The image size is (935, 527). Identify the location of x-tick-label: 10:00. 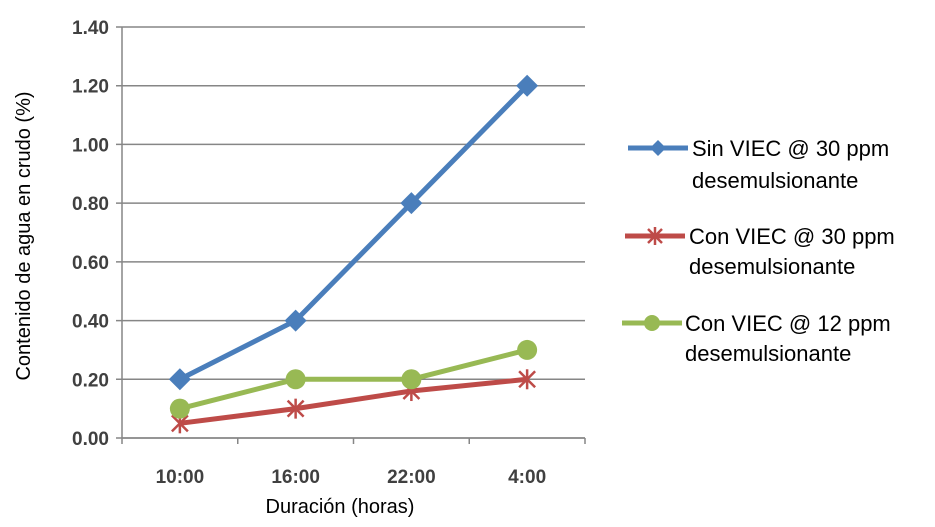
(180, 477).